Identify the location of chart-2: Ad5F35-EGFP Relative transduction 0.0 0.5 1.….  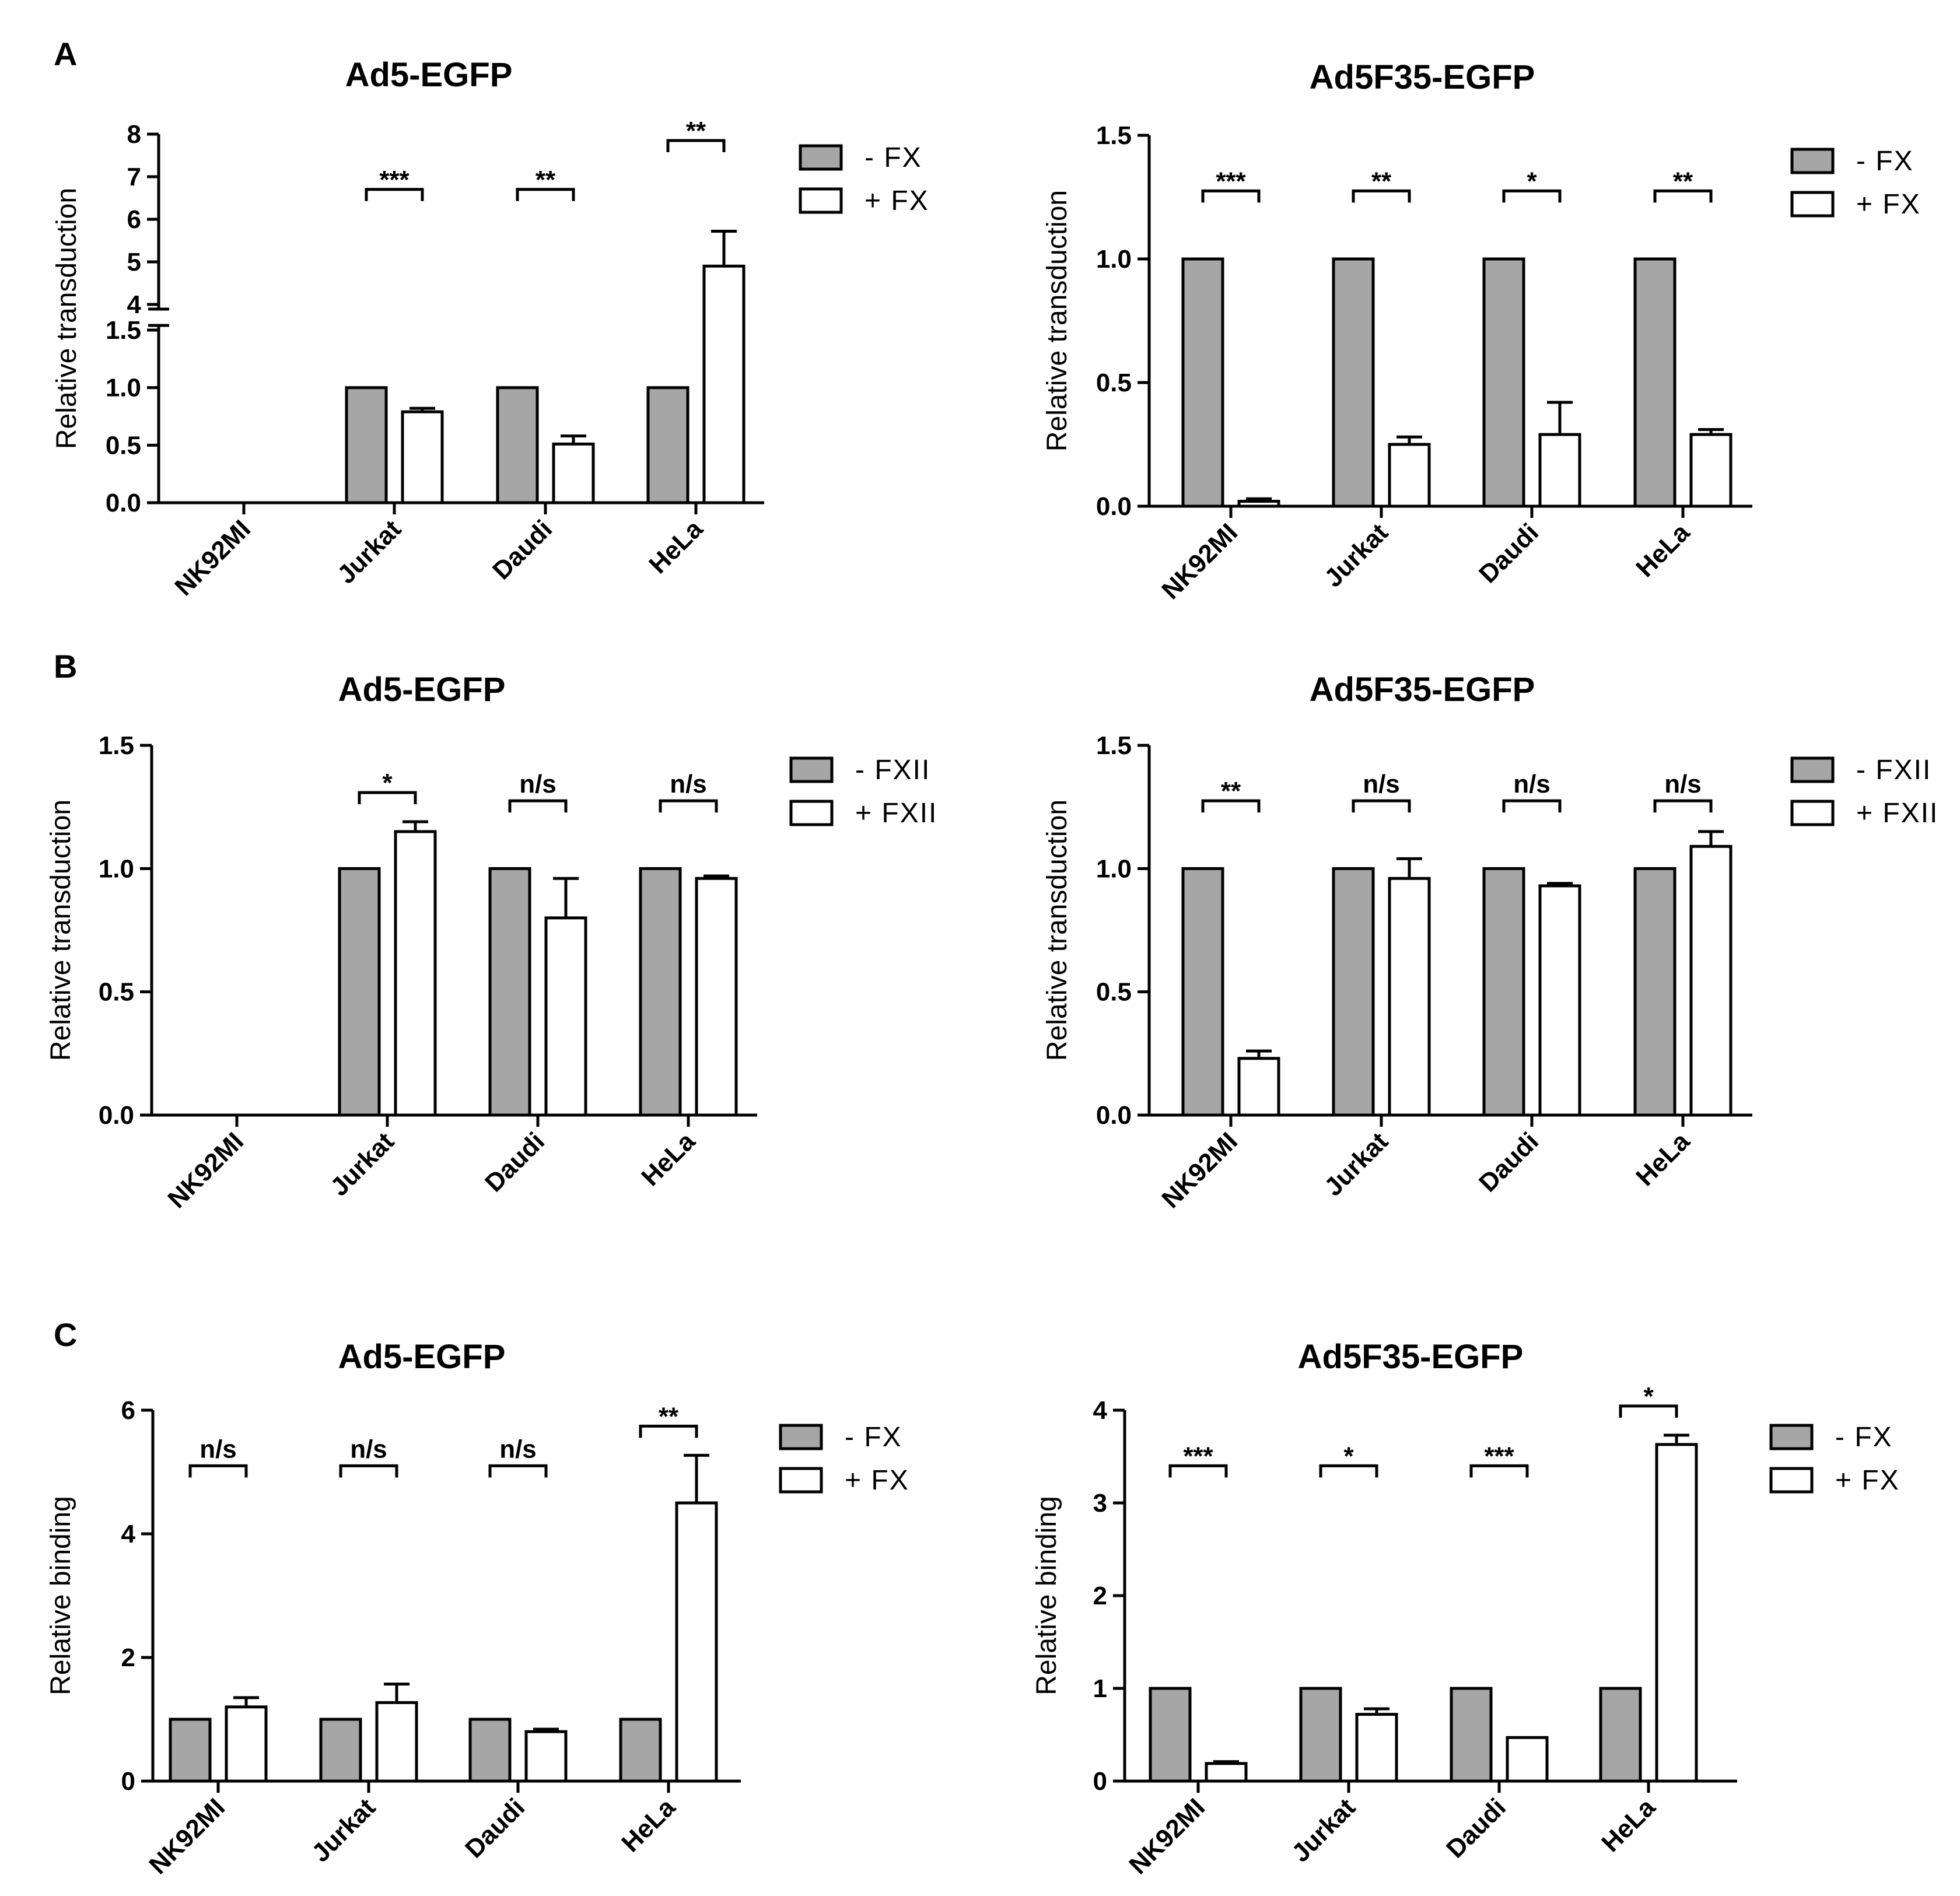
(1482, 331).